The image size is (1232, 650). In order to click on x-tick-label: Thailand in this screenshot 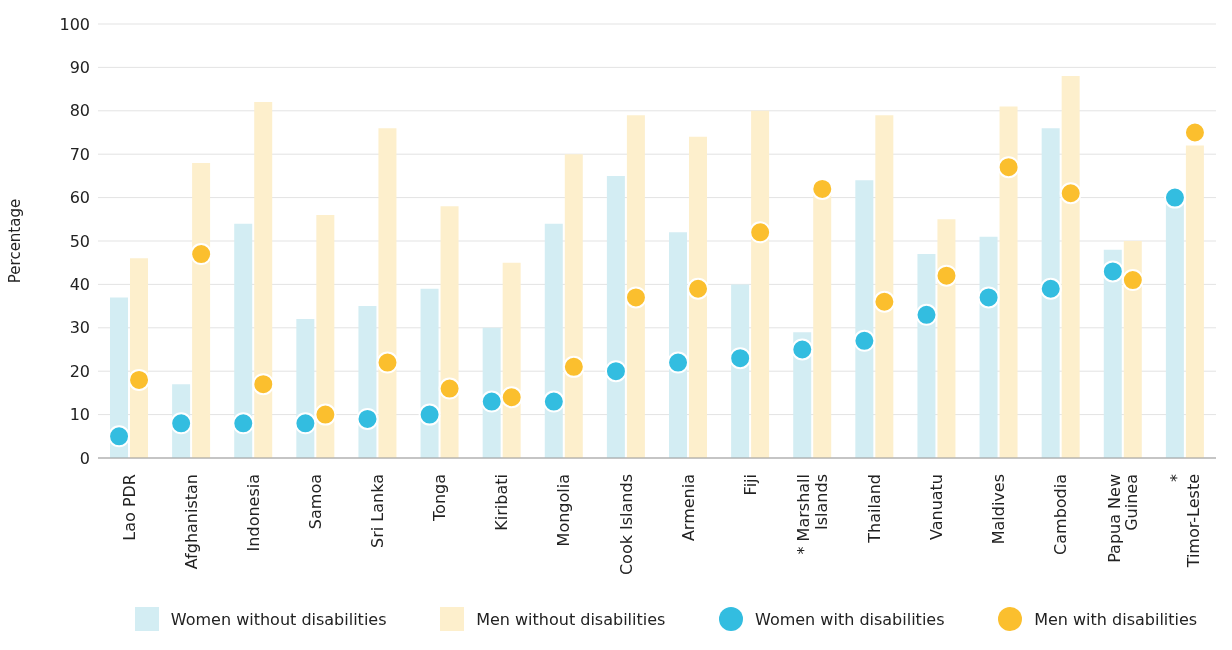, I will do `click(874, 509)`.